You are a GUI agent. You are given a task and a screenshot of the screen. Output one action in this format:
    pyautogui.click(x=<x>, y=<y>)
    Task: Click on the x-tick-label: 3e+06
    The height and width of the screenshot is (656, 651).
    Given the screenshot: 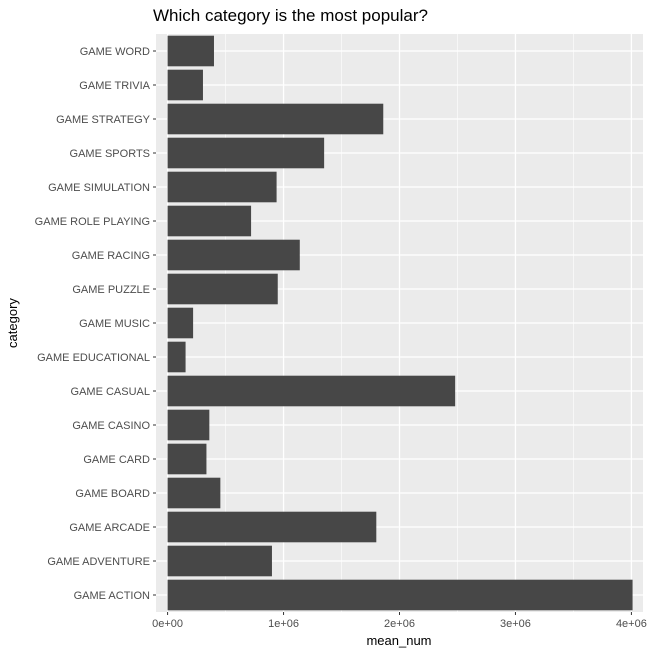 What is the action you would take?
    pyautogui.click(x=515, y=624)
    